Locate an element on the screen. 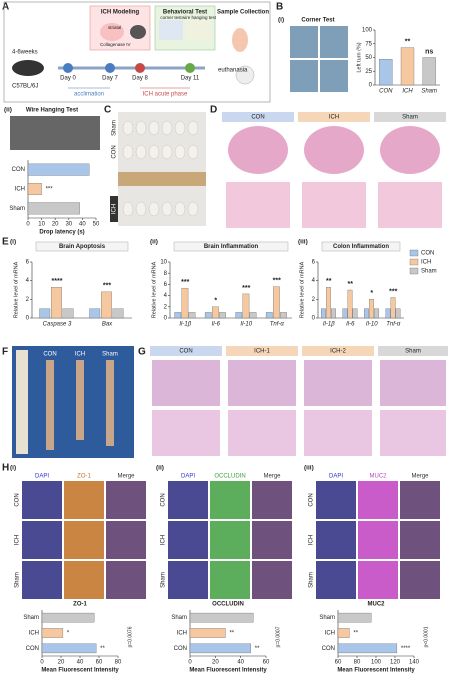 This screenshot has width=450, height=685. col-label: OCCLUDIN is located at coordinates (229, 477).